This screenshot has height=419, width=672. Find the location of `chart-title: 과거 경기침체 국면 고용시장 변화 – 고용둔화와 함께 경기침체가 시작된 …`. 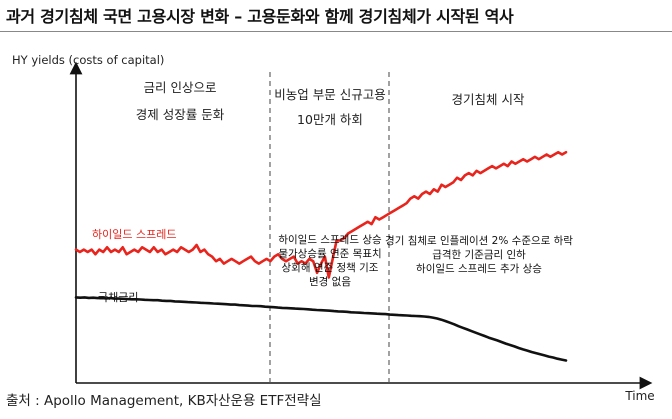

chart-title: 과거 경기침체 국면 고용시장 변화 – 고용둔화와 함께 경기침체가 시작된 … is located at coordinates (260, 16).